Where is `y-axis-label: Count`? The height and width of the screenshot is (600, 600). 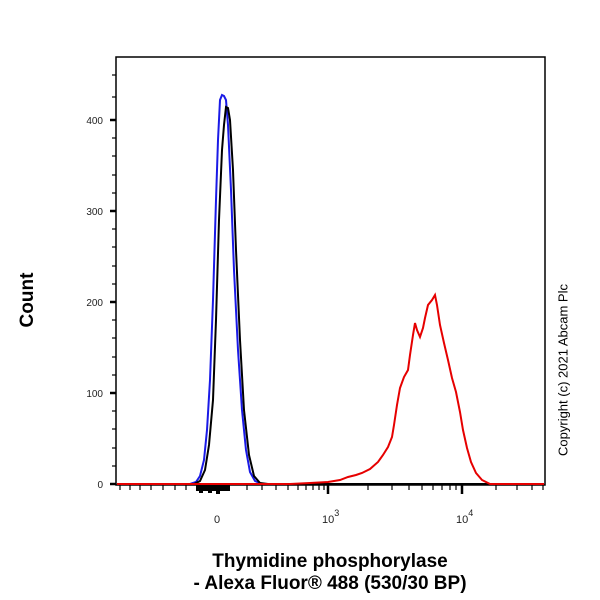
y-axis-label: Count is located at coordinates (27, 300).